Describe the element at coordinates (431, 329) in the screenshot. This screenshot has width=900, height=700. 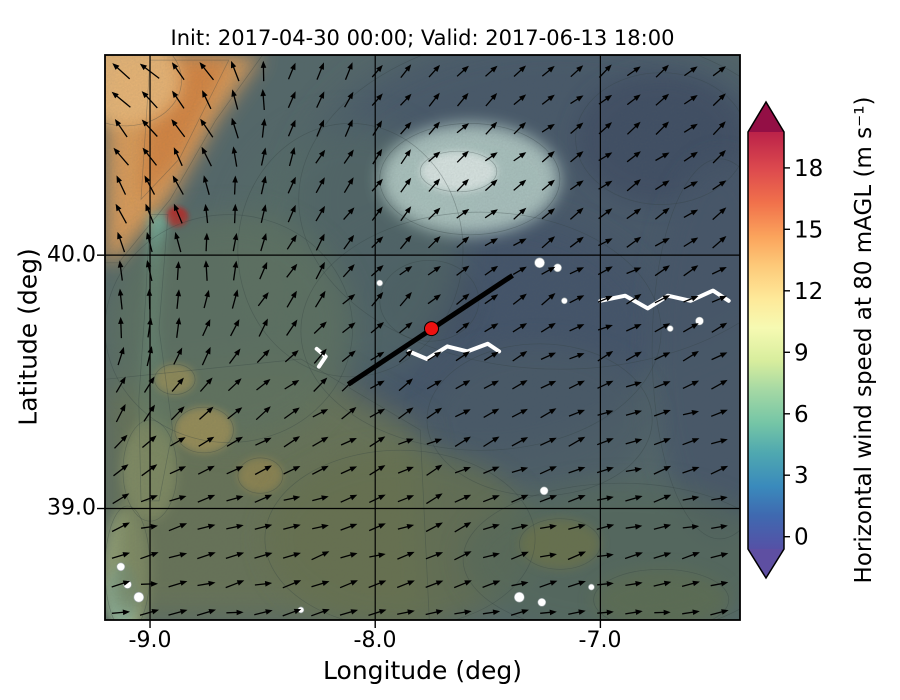
I see `site-marker` at that location.